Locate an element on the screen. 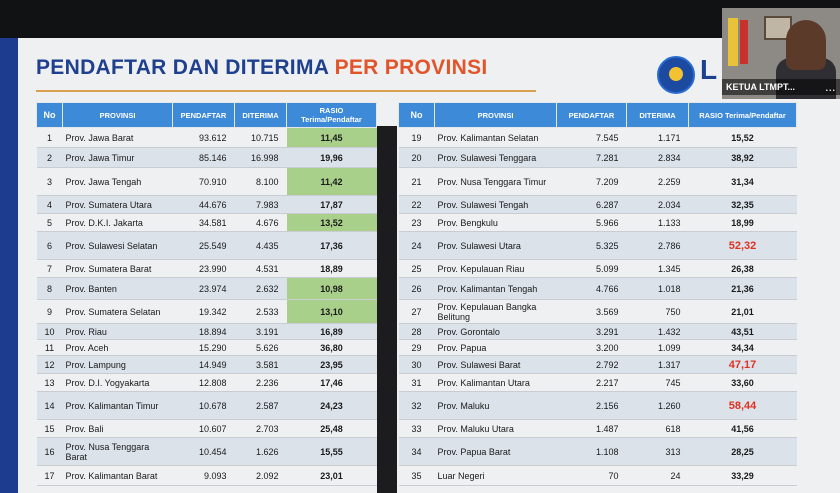  pendaftar-value: 10.678 is located at coordinates (203, 405).